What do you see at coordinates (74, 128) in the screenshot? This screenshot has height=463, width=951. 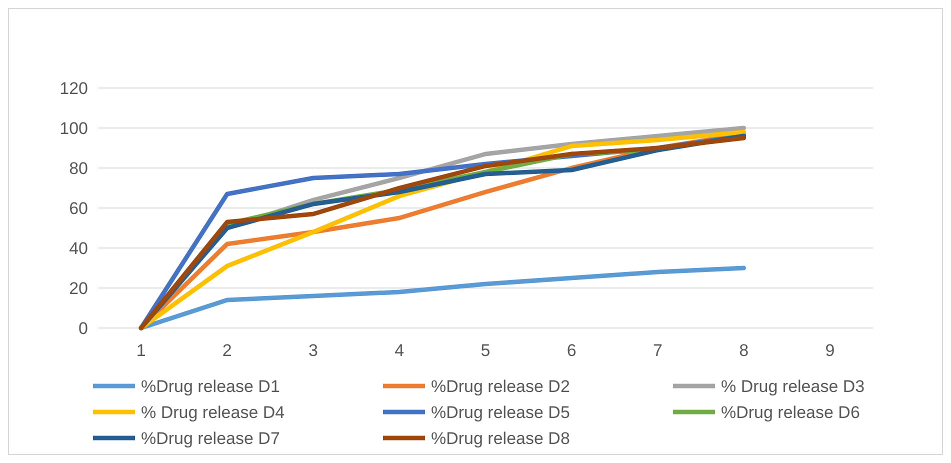 I see `y-tick-label: 100` at bounding box center [74, 128].